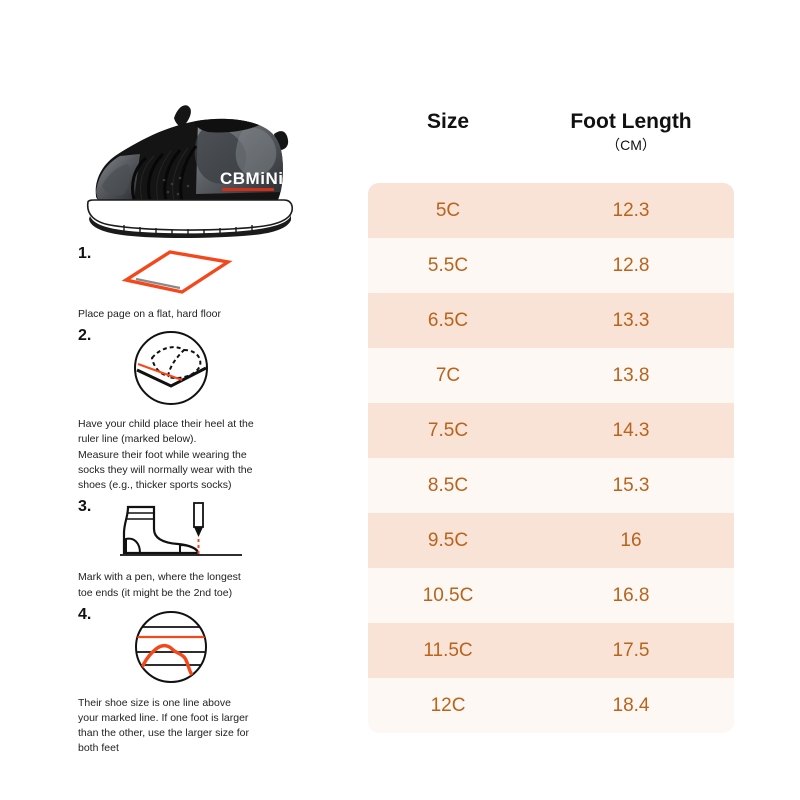  What do you see at coordinates (631, 705) in the screenshot?
I see `cell-foot-length: 18.4` at bounding box center [631, 705].